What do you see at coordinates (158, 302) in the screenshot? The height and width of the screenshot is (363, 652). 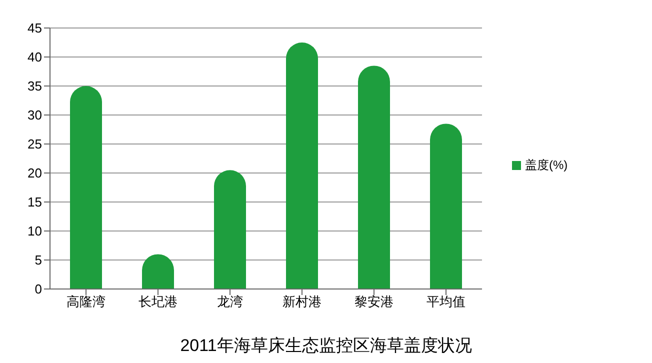 I see `x-tick-label: 长圮港` at bounding box center [158, 302].